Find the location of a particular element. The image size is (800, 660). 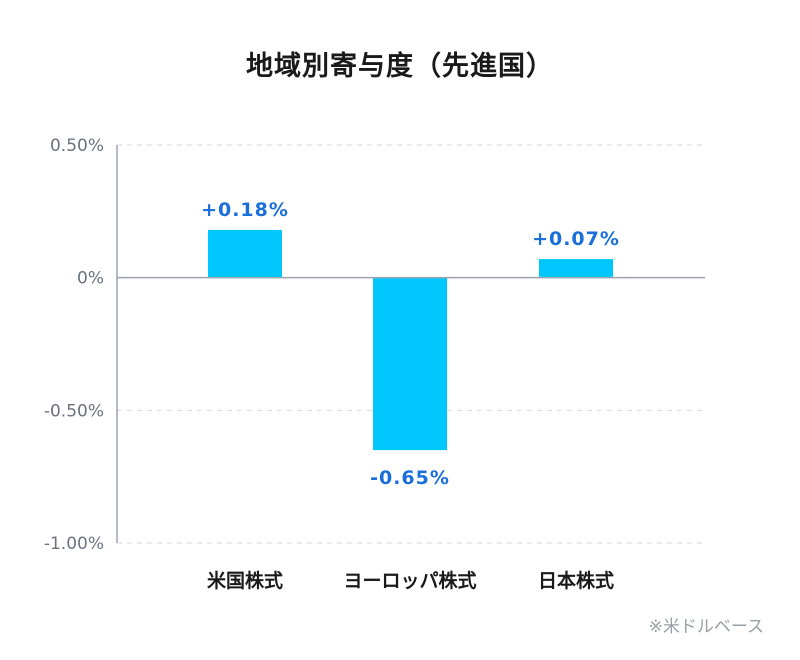

data-label: +0.07% is located at coordinates (576, 239).